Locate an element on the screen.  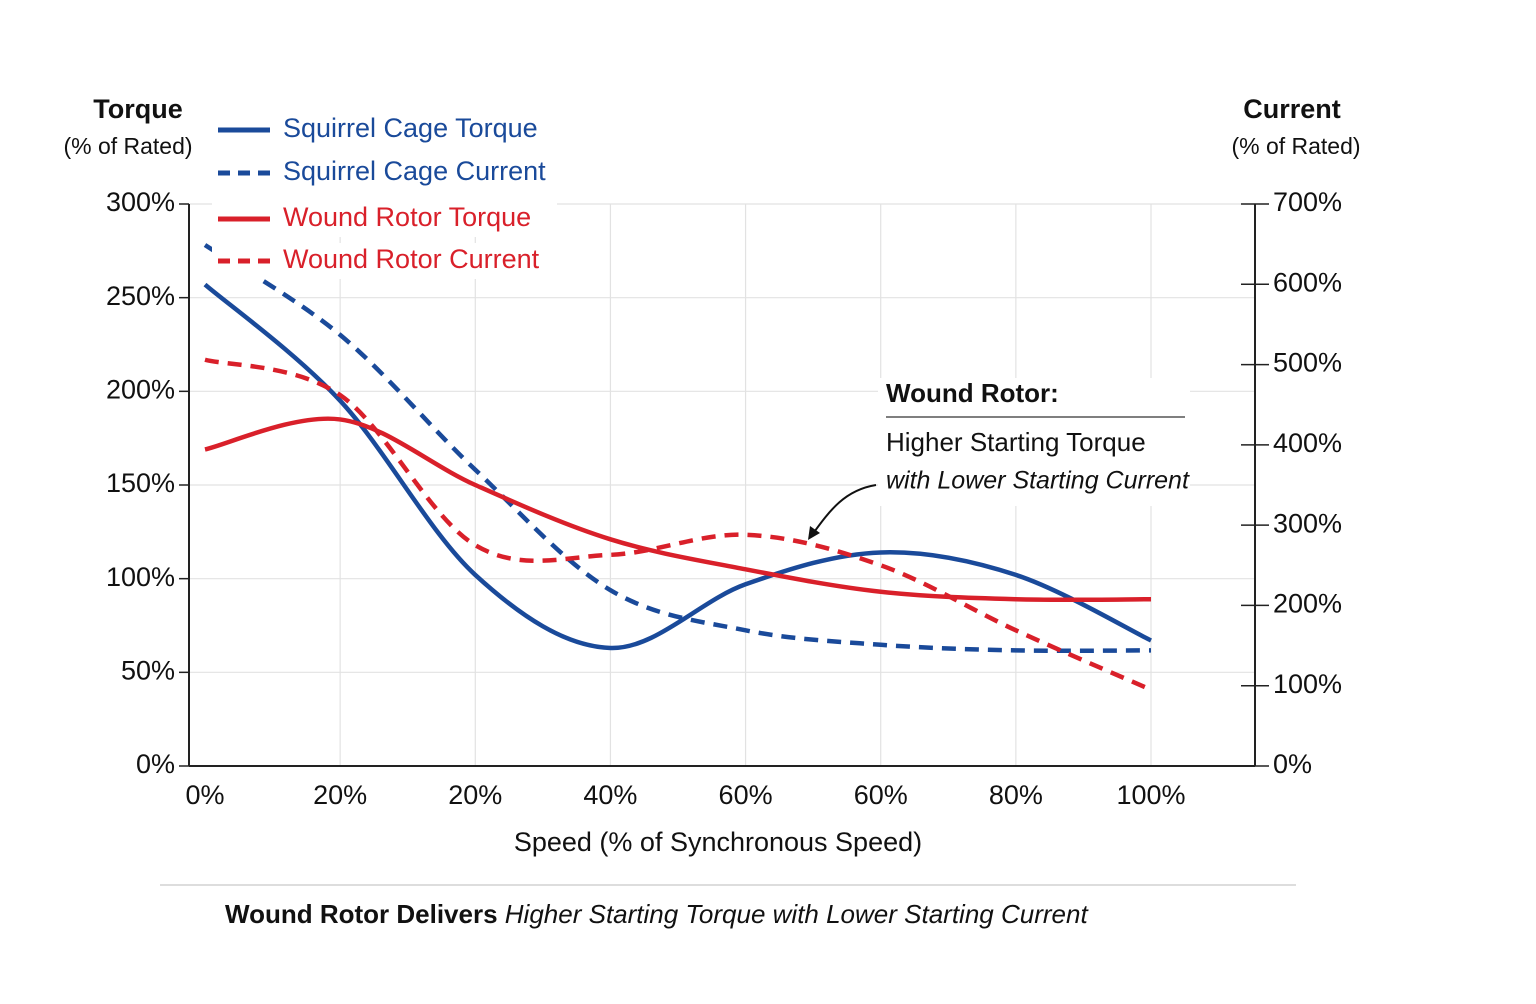
legend-label: Wound Rotor Current is located at coordinates (411, 259).